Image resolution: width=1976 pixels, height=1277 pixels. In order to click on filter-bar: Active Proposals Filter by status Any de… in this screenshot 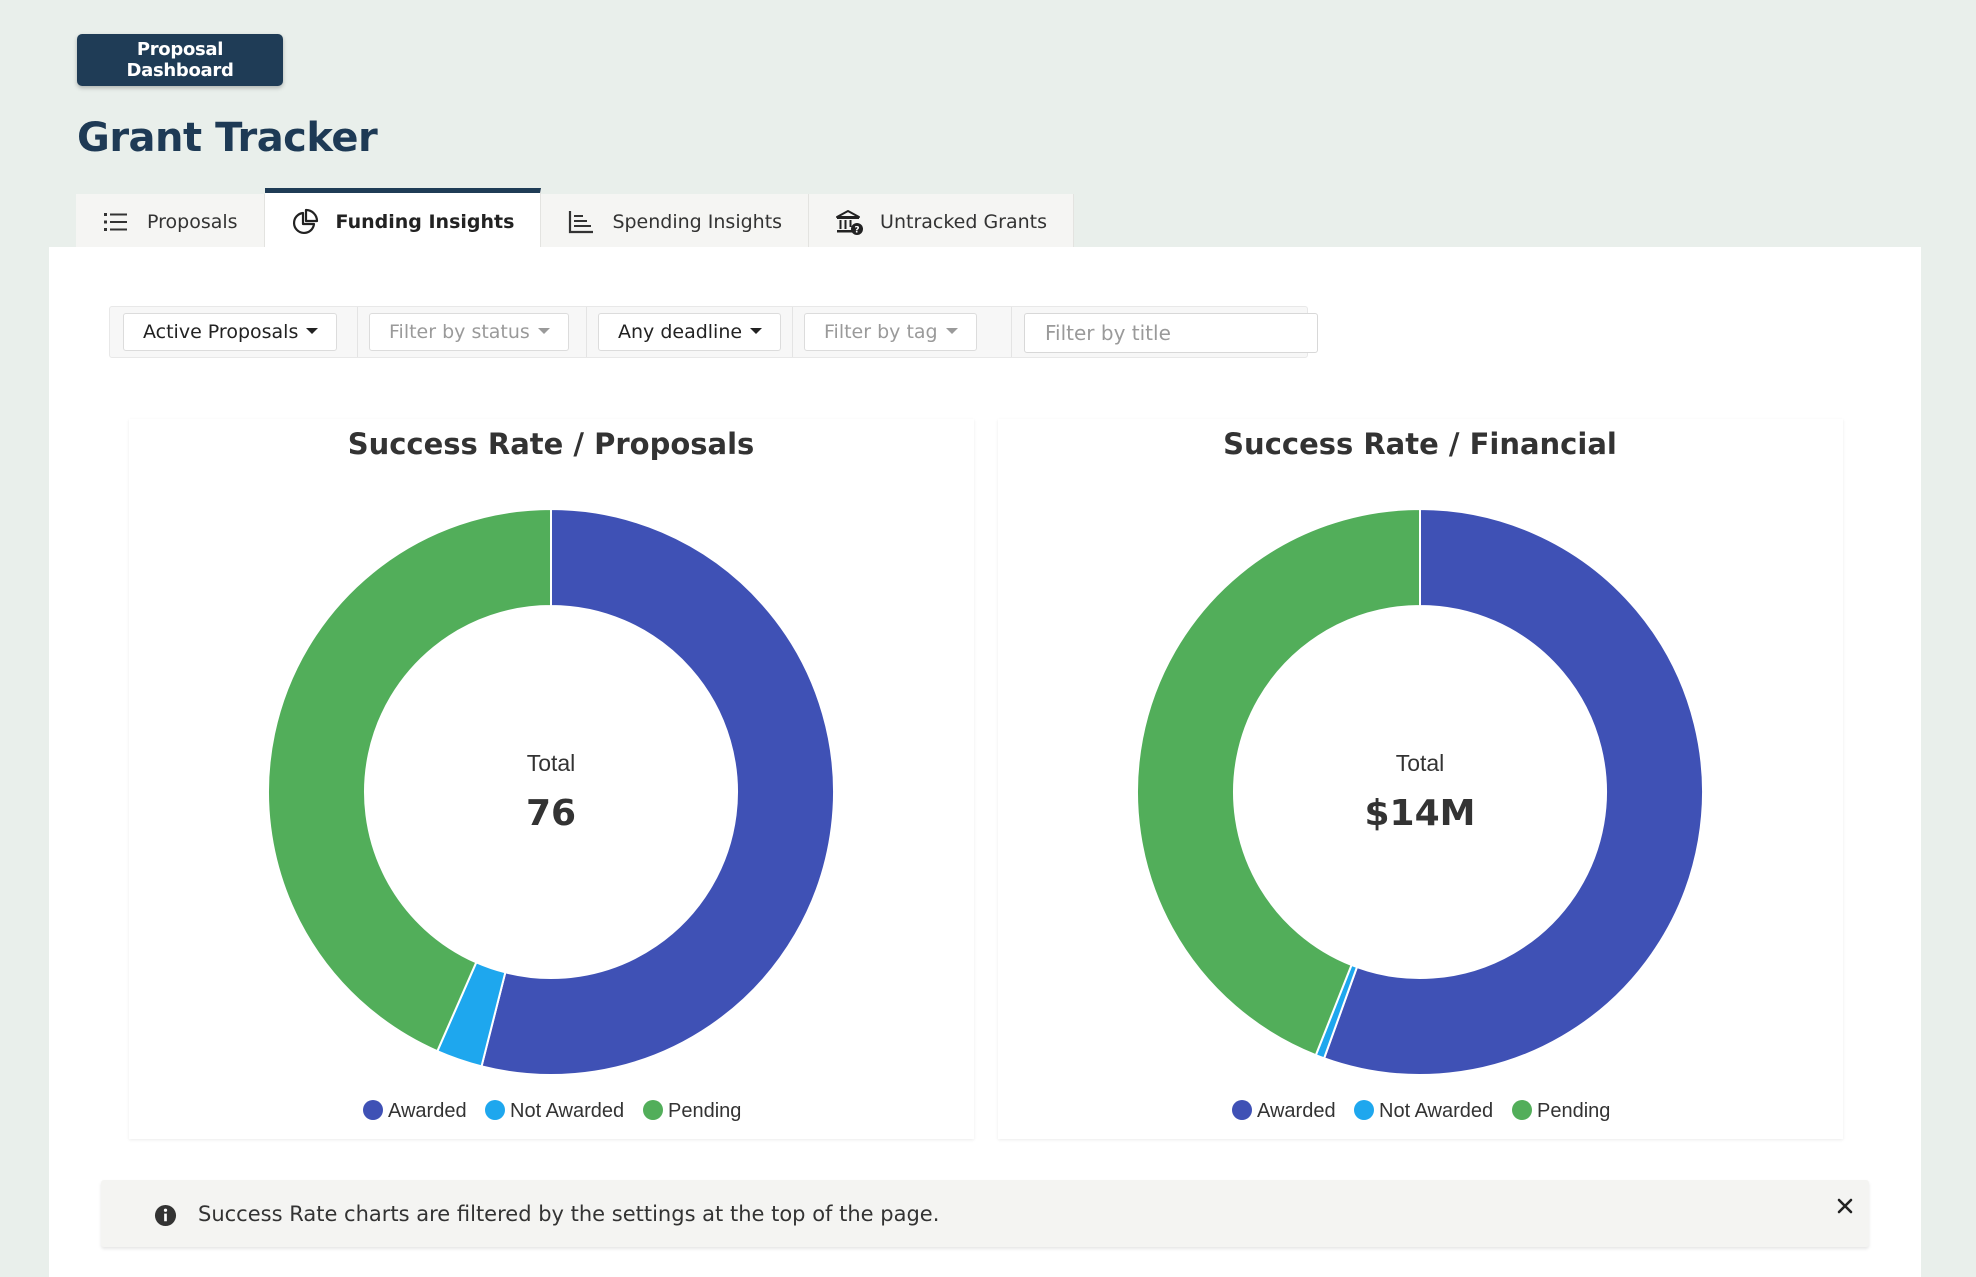, I will do `click(713, 332)`.